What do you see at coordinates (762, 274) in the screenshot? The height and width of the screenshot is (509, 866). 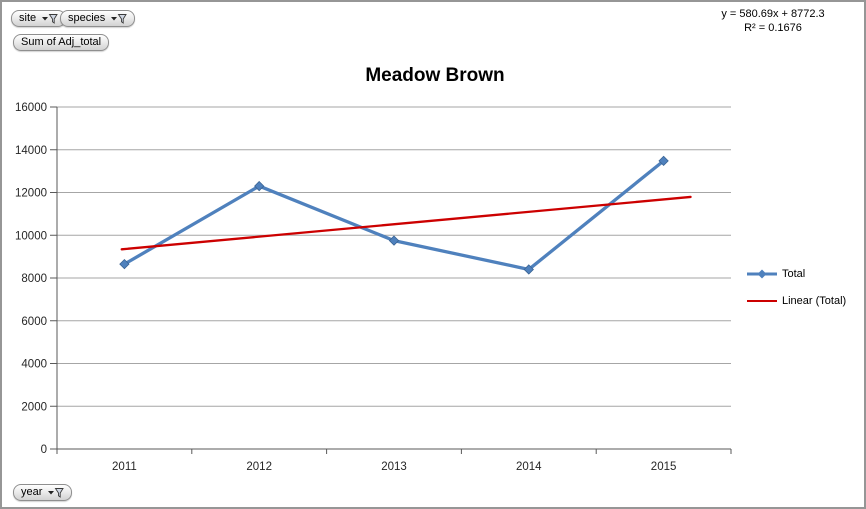 I see `legend-swatch-total` at bounding box center [762, 274].